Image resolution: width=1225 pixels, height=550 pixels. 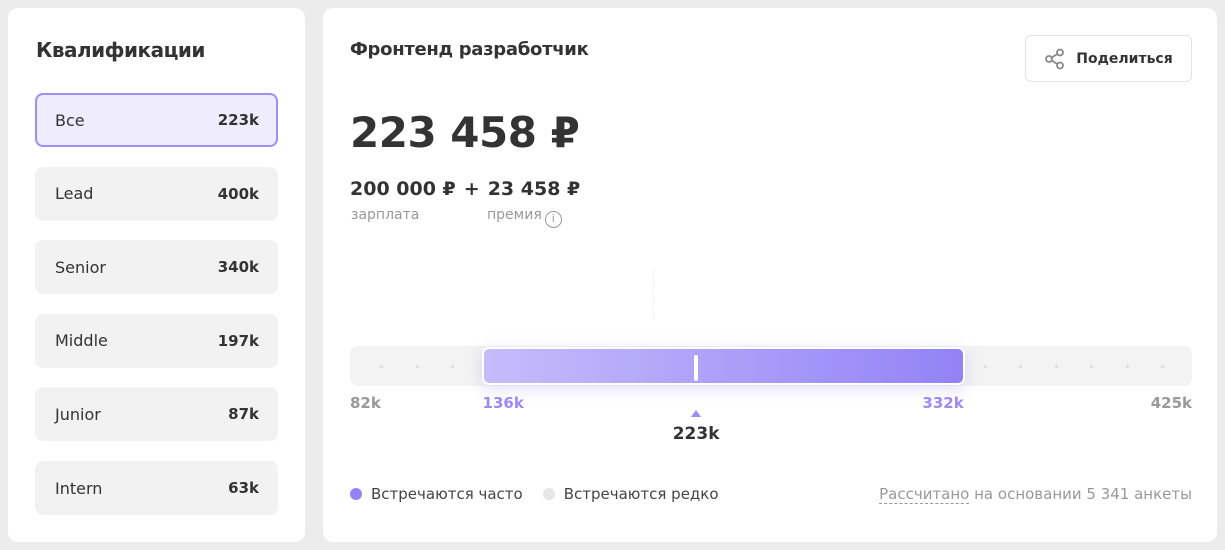 What do you see at coordinates (156, 414) in the screenshot?
I see `qualification-item-junior: Junior 87k` at bounding box center [156, 414].